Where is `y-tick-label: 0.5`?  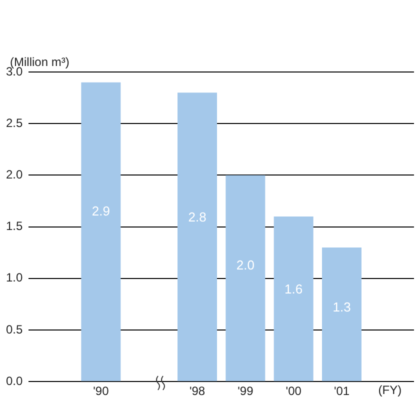
y-tick-label: 0.5 is located at coordinates (14, 329).